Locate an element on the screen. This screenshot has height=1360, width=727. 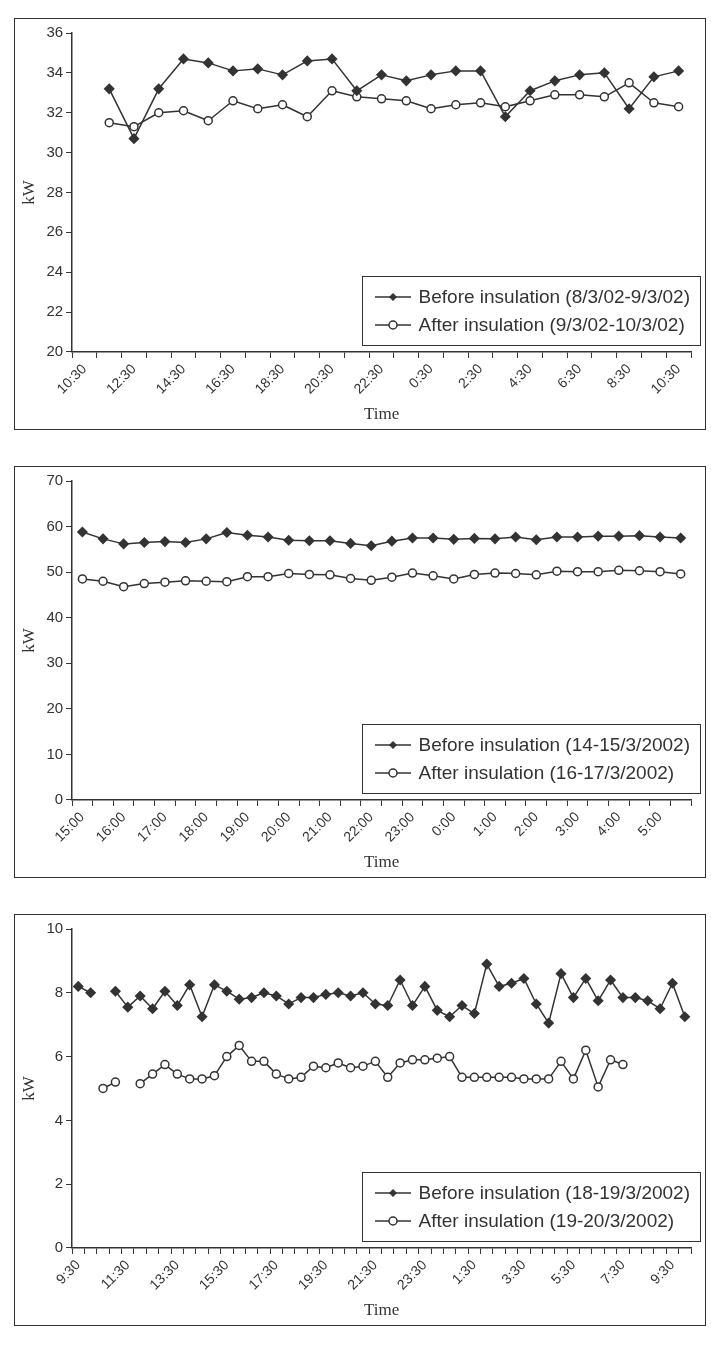
y-tick-label: 0 is located at coordinates (59, 1247).